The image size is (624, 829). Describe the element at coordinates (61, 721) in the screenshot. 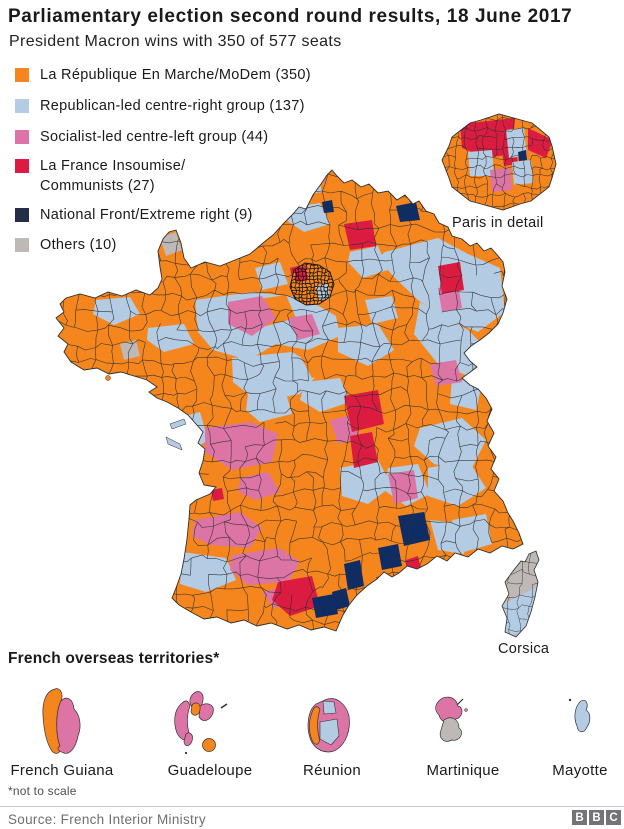

I see `territory-french-guiana` at that location.